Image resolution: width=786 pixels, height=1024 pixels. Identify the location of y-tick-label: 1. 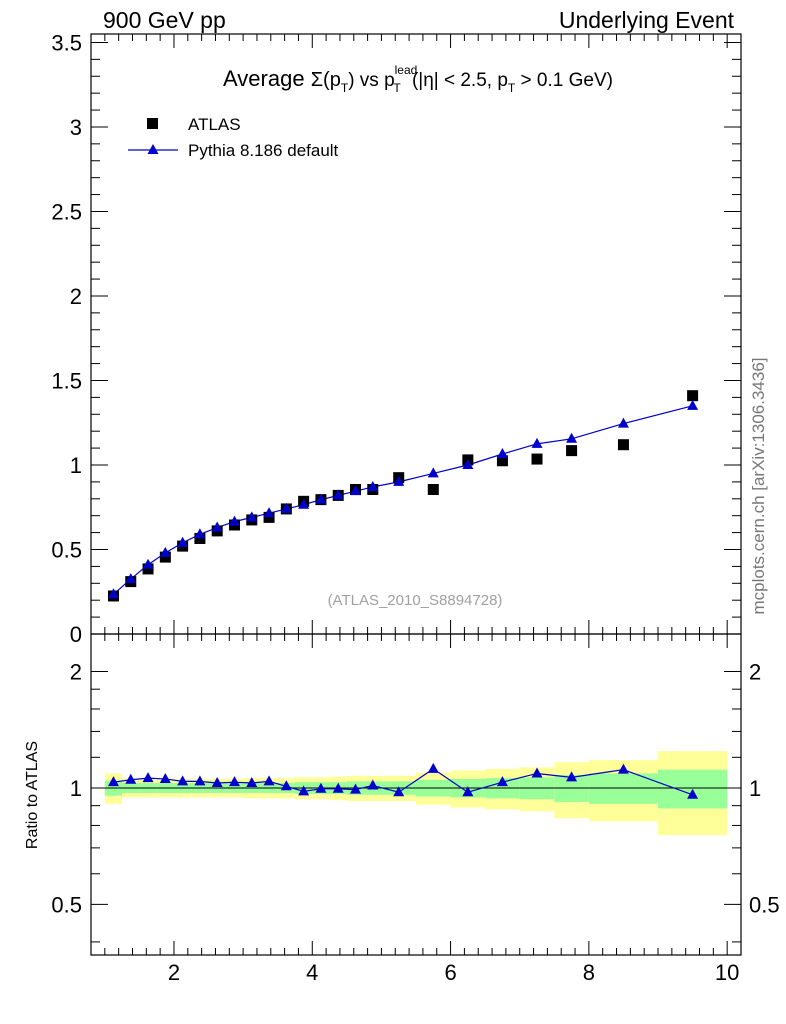
(76, 465).